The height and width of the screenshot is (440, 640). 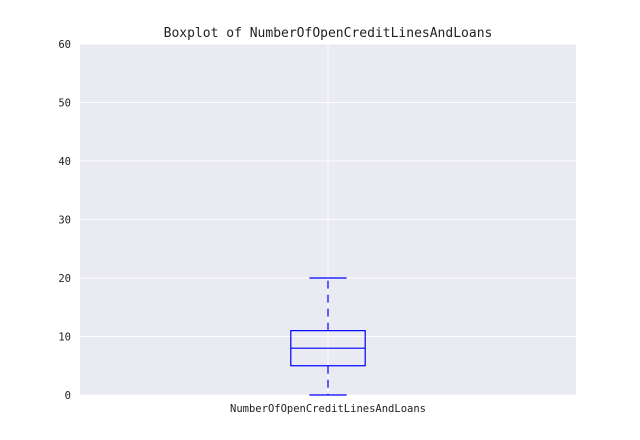 What do you see at coordinates (64, 162) in the screenshot?
I see `y-tick-label: 40` at bounding box center [64, 162].